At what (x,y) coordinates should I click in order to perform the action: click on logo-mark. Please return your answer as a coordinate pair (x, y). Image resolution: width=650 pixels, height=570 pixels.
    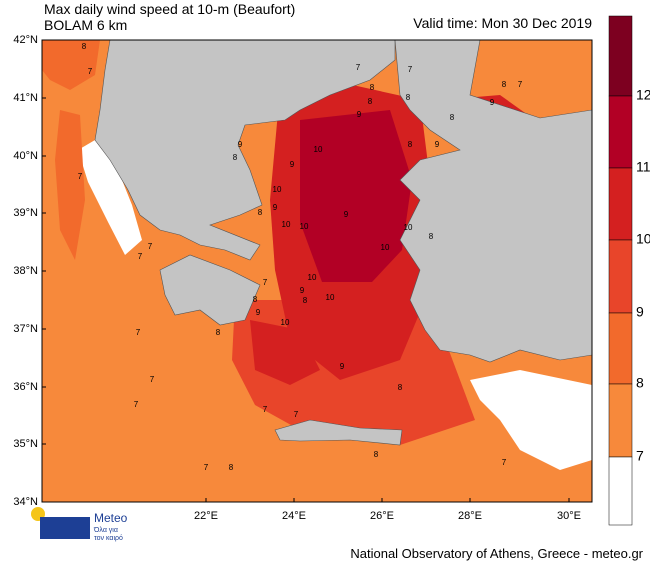
    Looking at the image, I should click on (65, 528).